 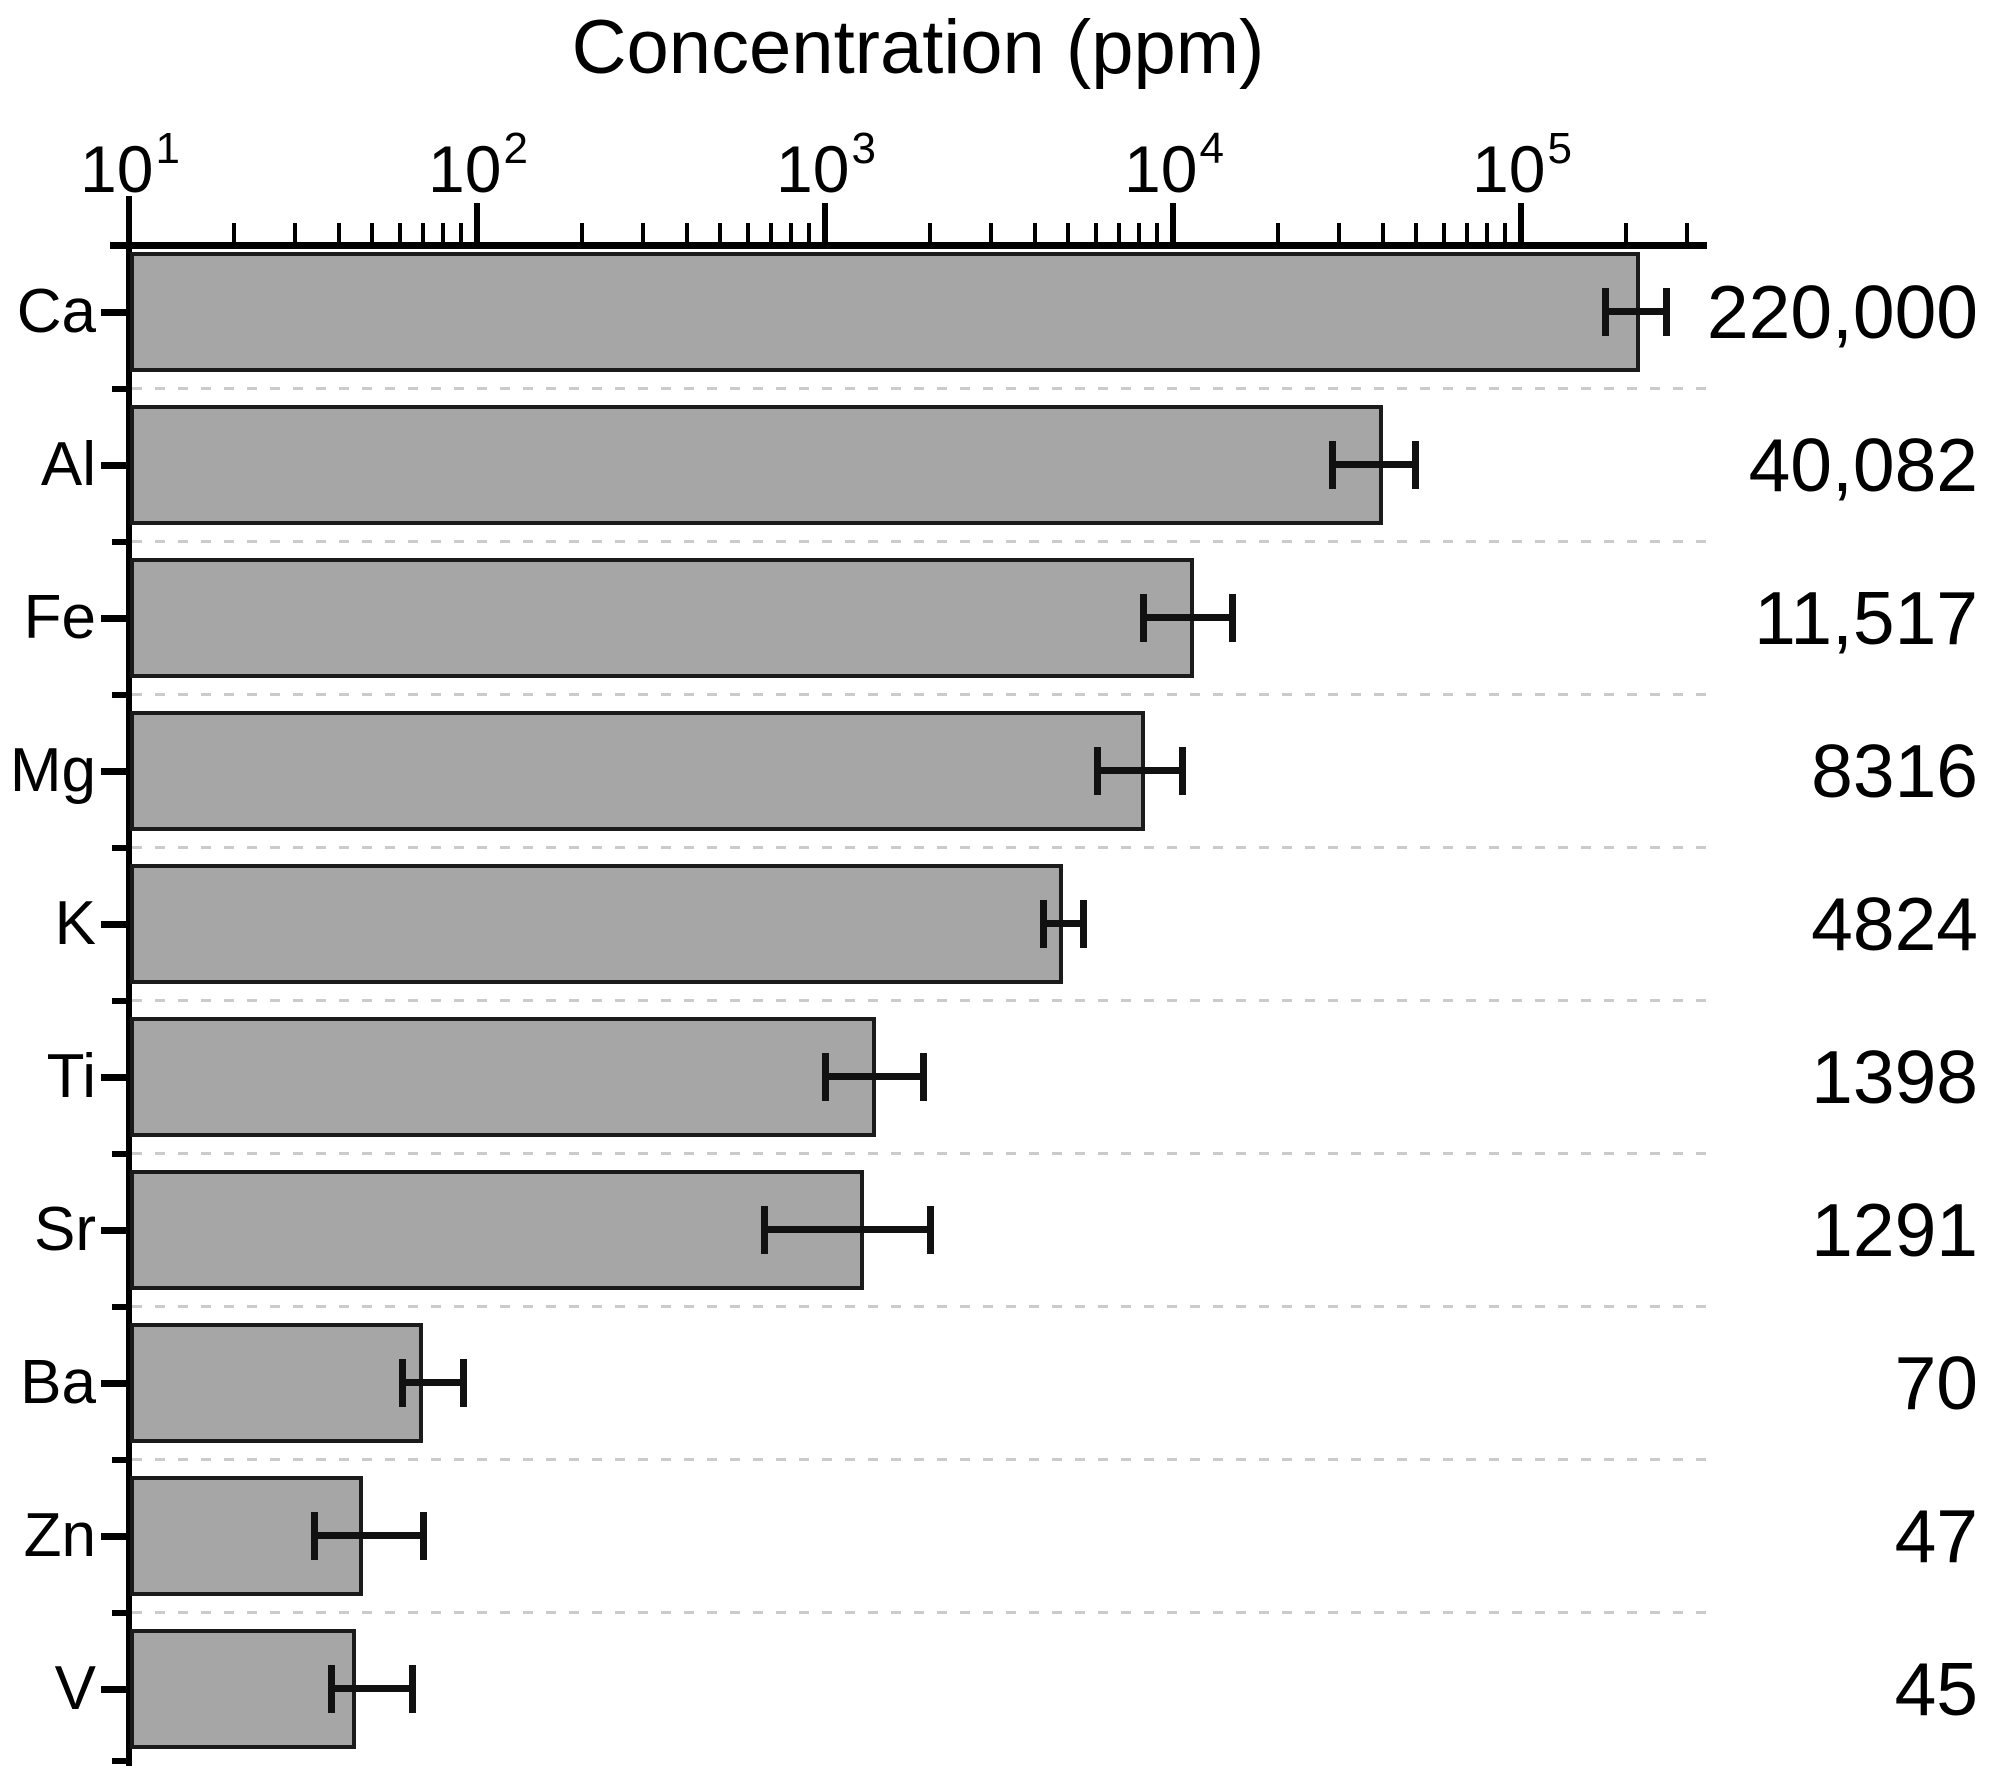 What do you see at coordinates (58, 1382) in the screenshot?
I see `category-label-Ba: Ba` at bounding box center [58, 1382].